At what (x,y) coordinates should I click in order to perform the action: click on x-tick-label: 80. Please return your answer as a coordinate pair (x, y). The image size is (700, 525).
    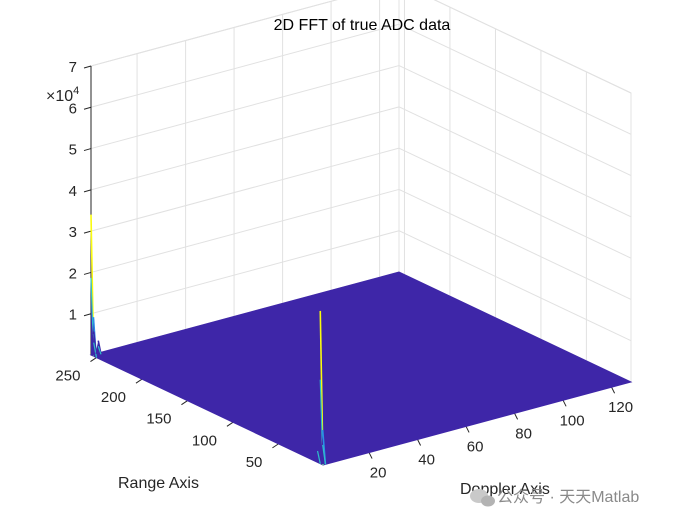
    Looking at the image, I should click on (523, 433).